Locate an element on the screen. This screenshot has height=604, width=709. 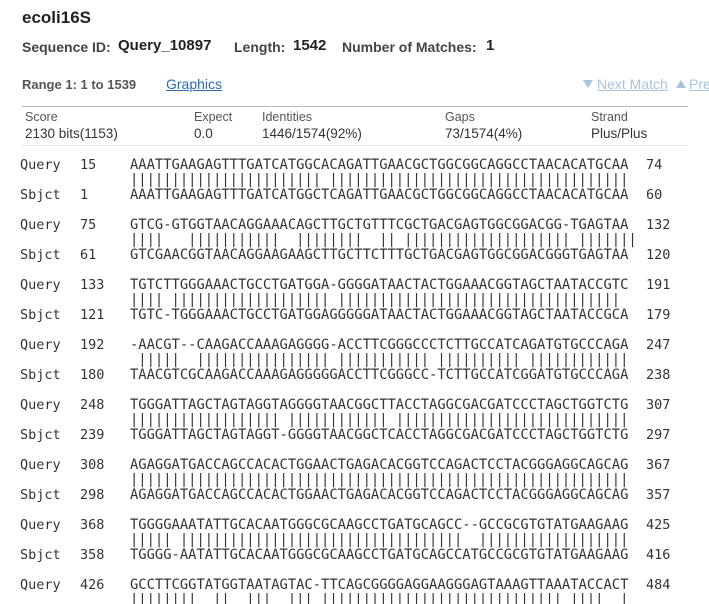
range: Range 1: 1 to 1539 is located at coordinates (79, 84).